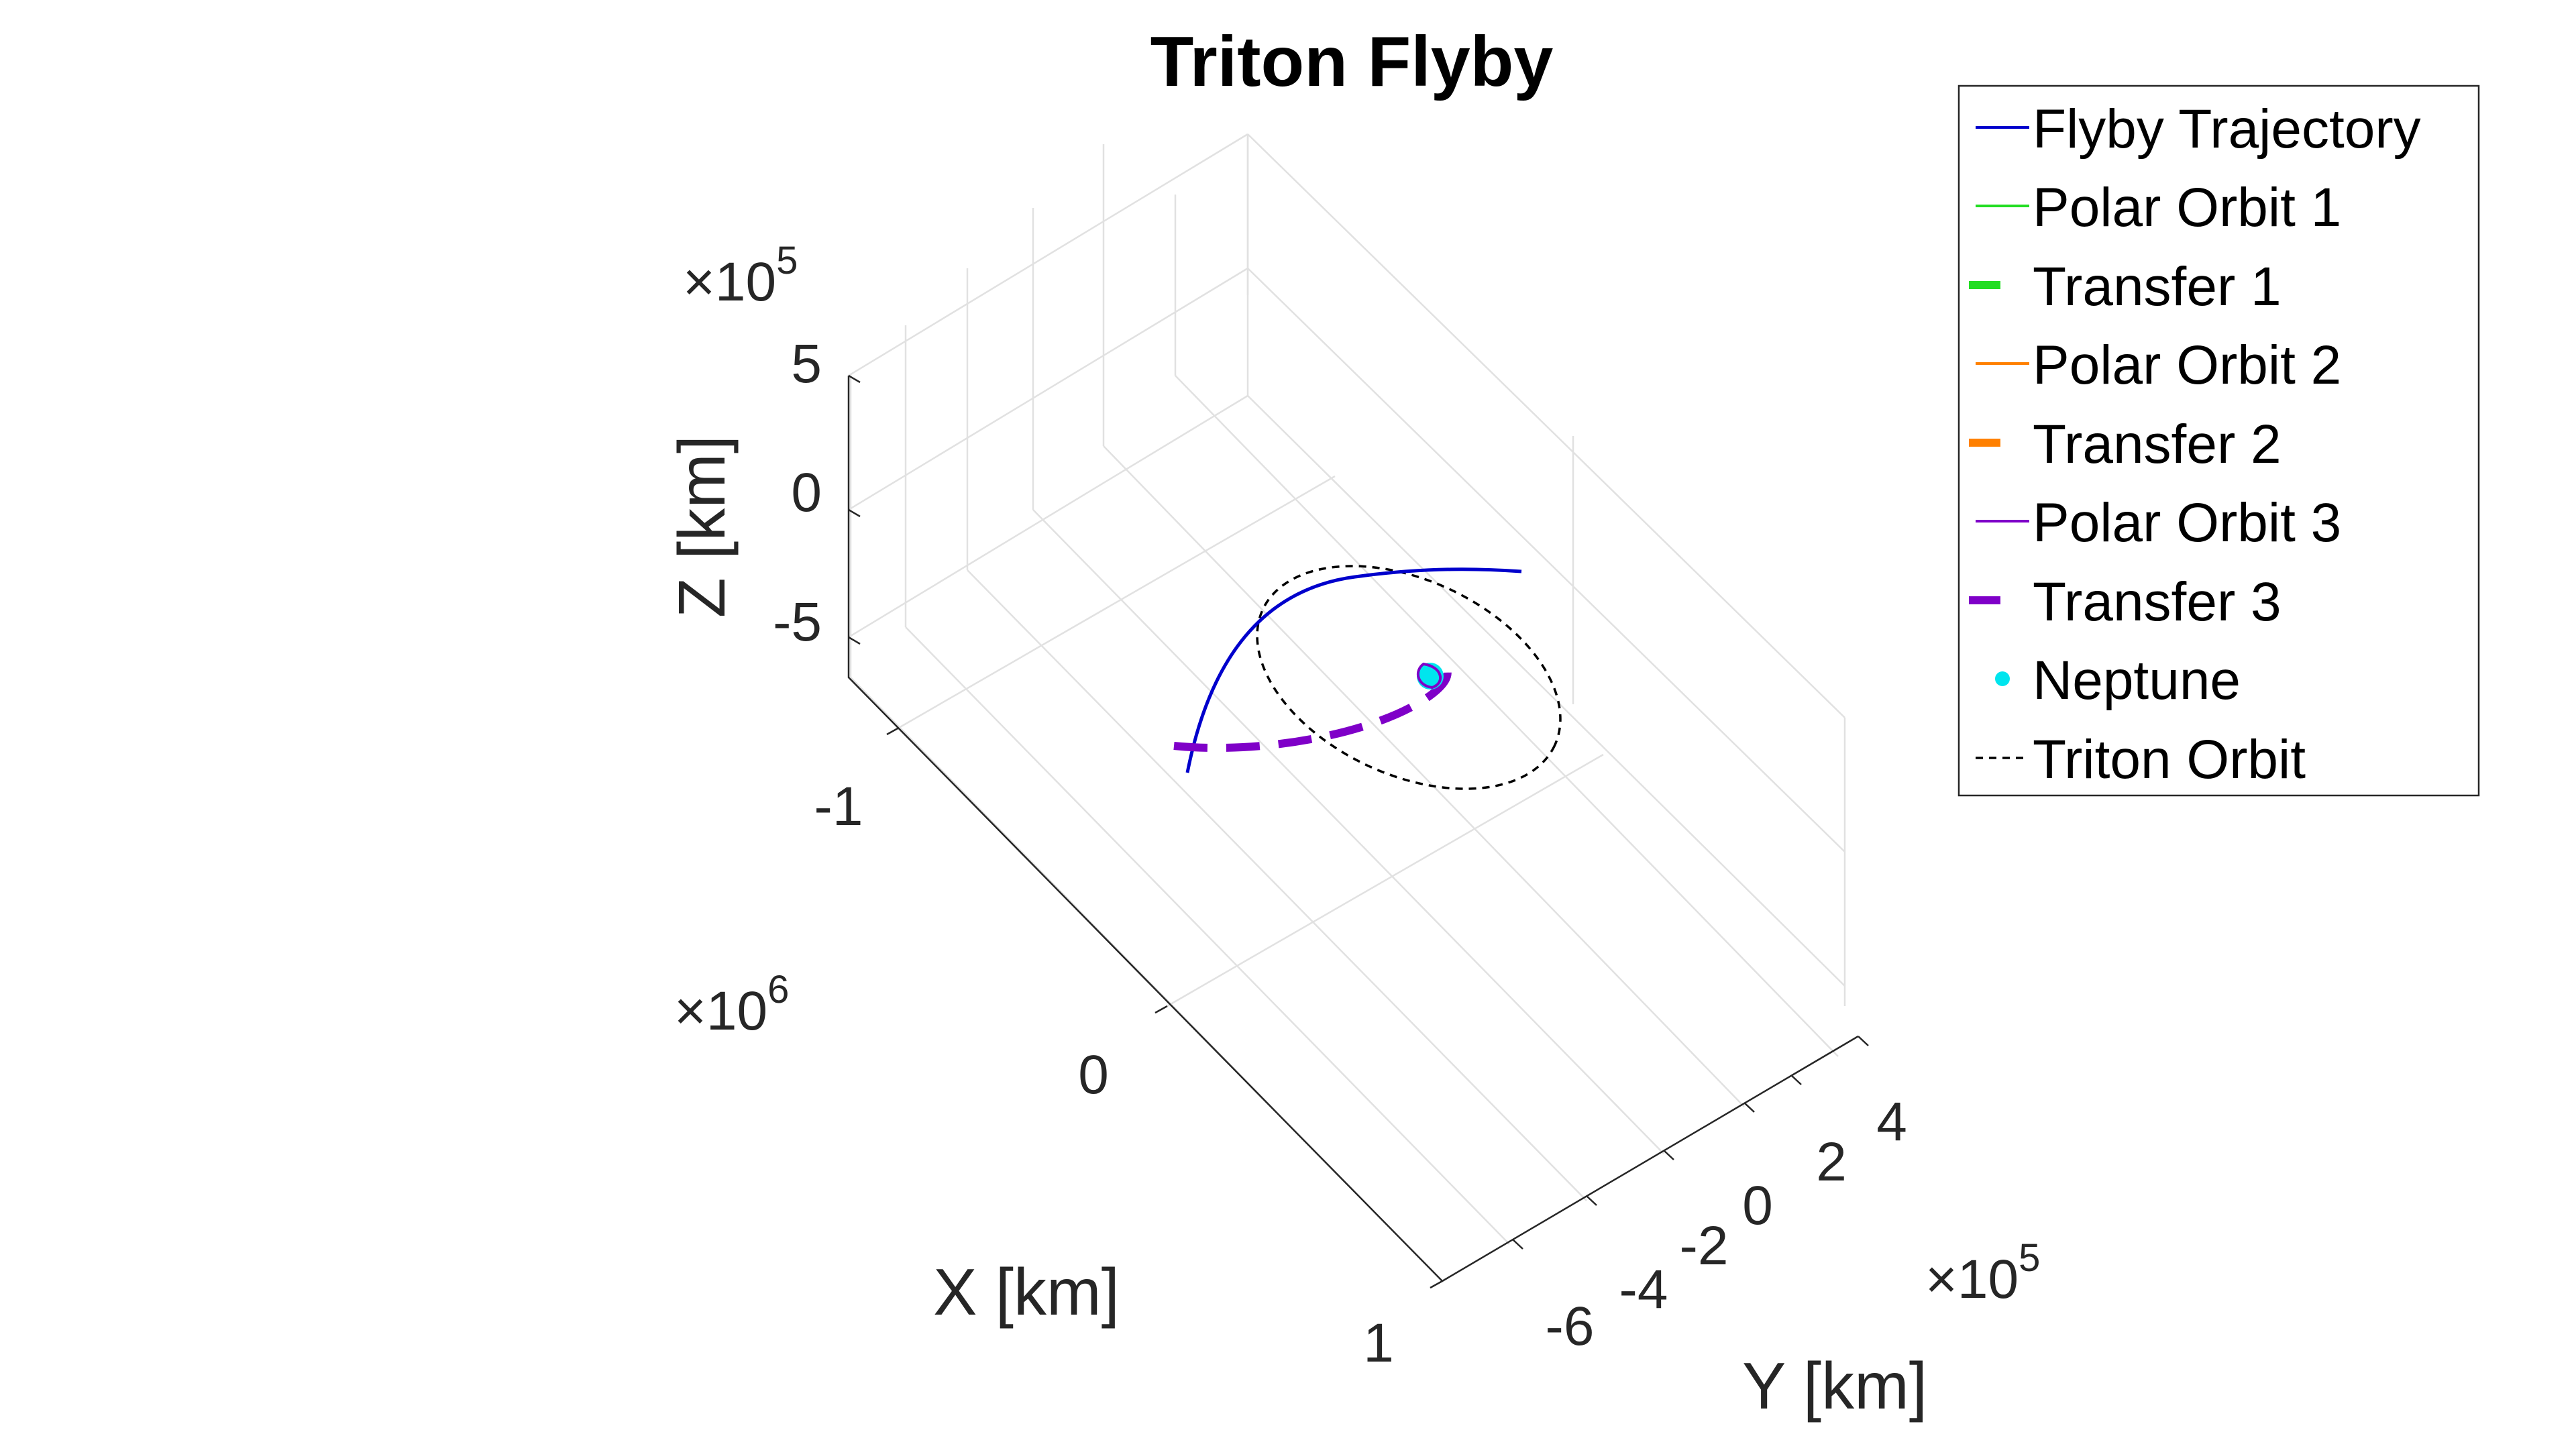 The width and height of the screenshot is (2576, 1432). I want to click on legend-label: Flyby Trajectory, so click(2227, 129).